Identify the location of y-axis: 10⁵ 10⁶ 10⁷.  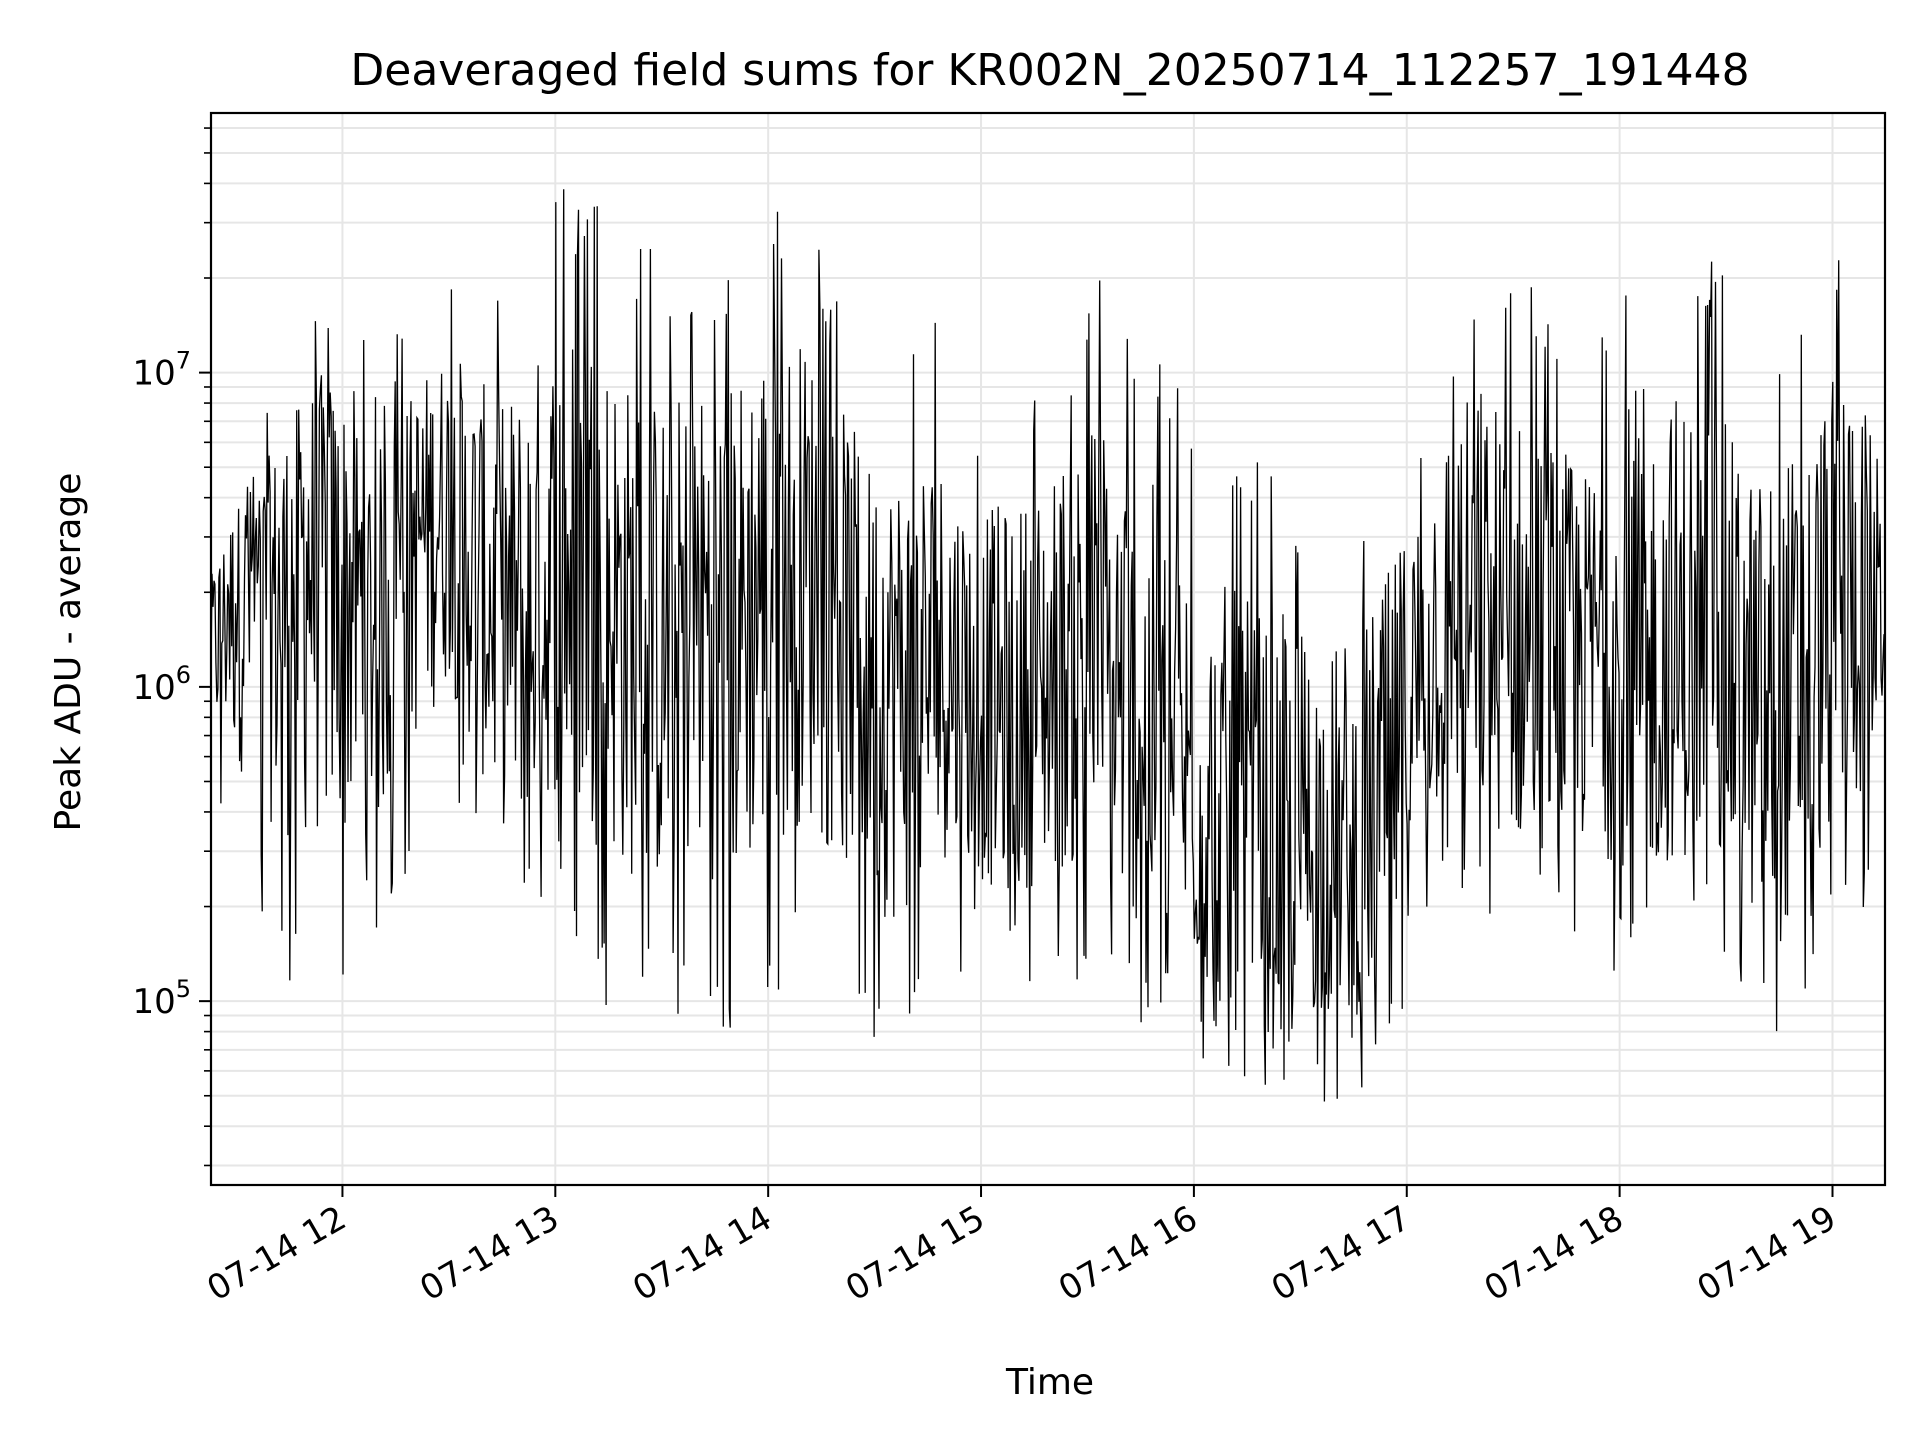
(171, 647).